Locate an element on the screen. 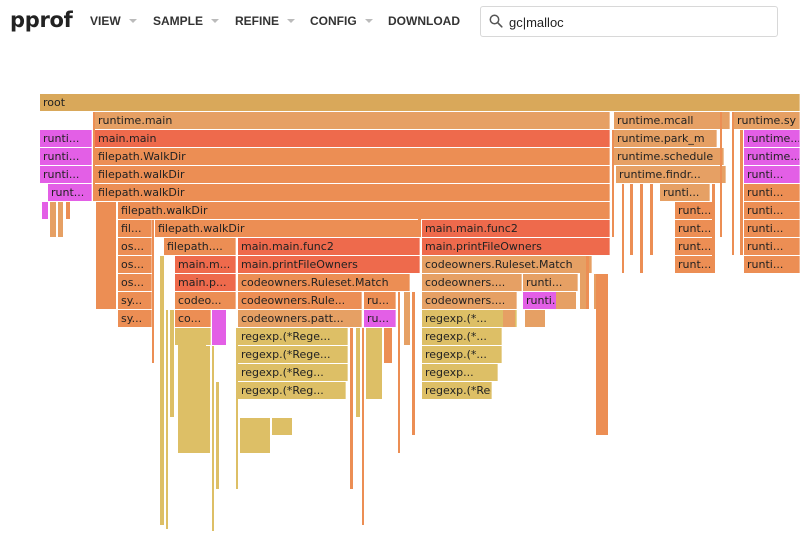  flame-frame: filepath.WalkDir is located at coordinates (352, 156).